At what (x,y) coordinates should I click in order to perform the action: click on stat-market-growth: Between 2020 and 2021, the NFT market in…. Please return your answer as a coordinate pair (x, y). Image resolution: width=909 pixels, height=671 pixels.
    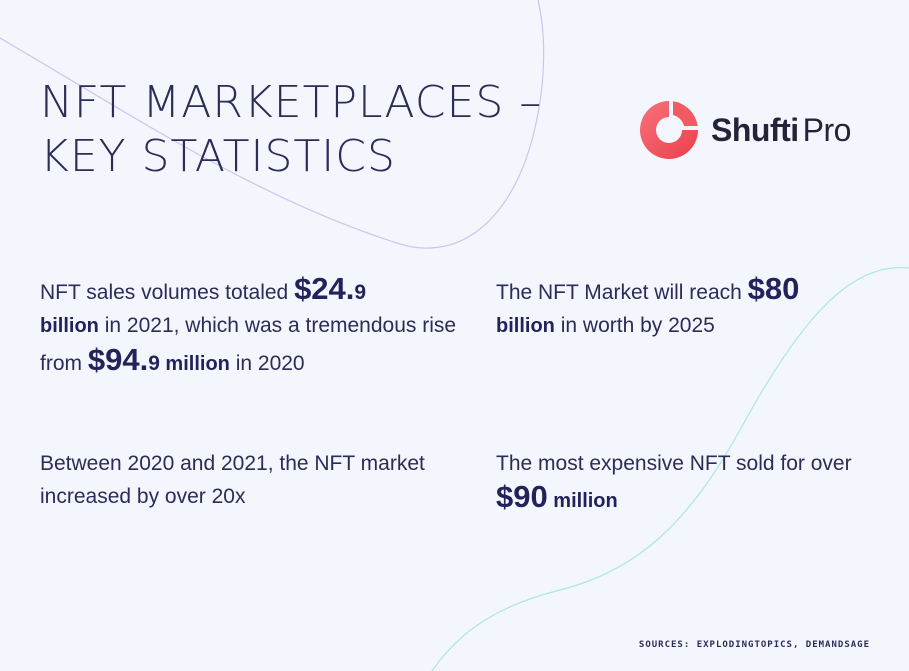
    Looking at the image, I should click on (250, 480).